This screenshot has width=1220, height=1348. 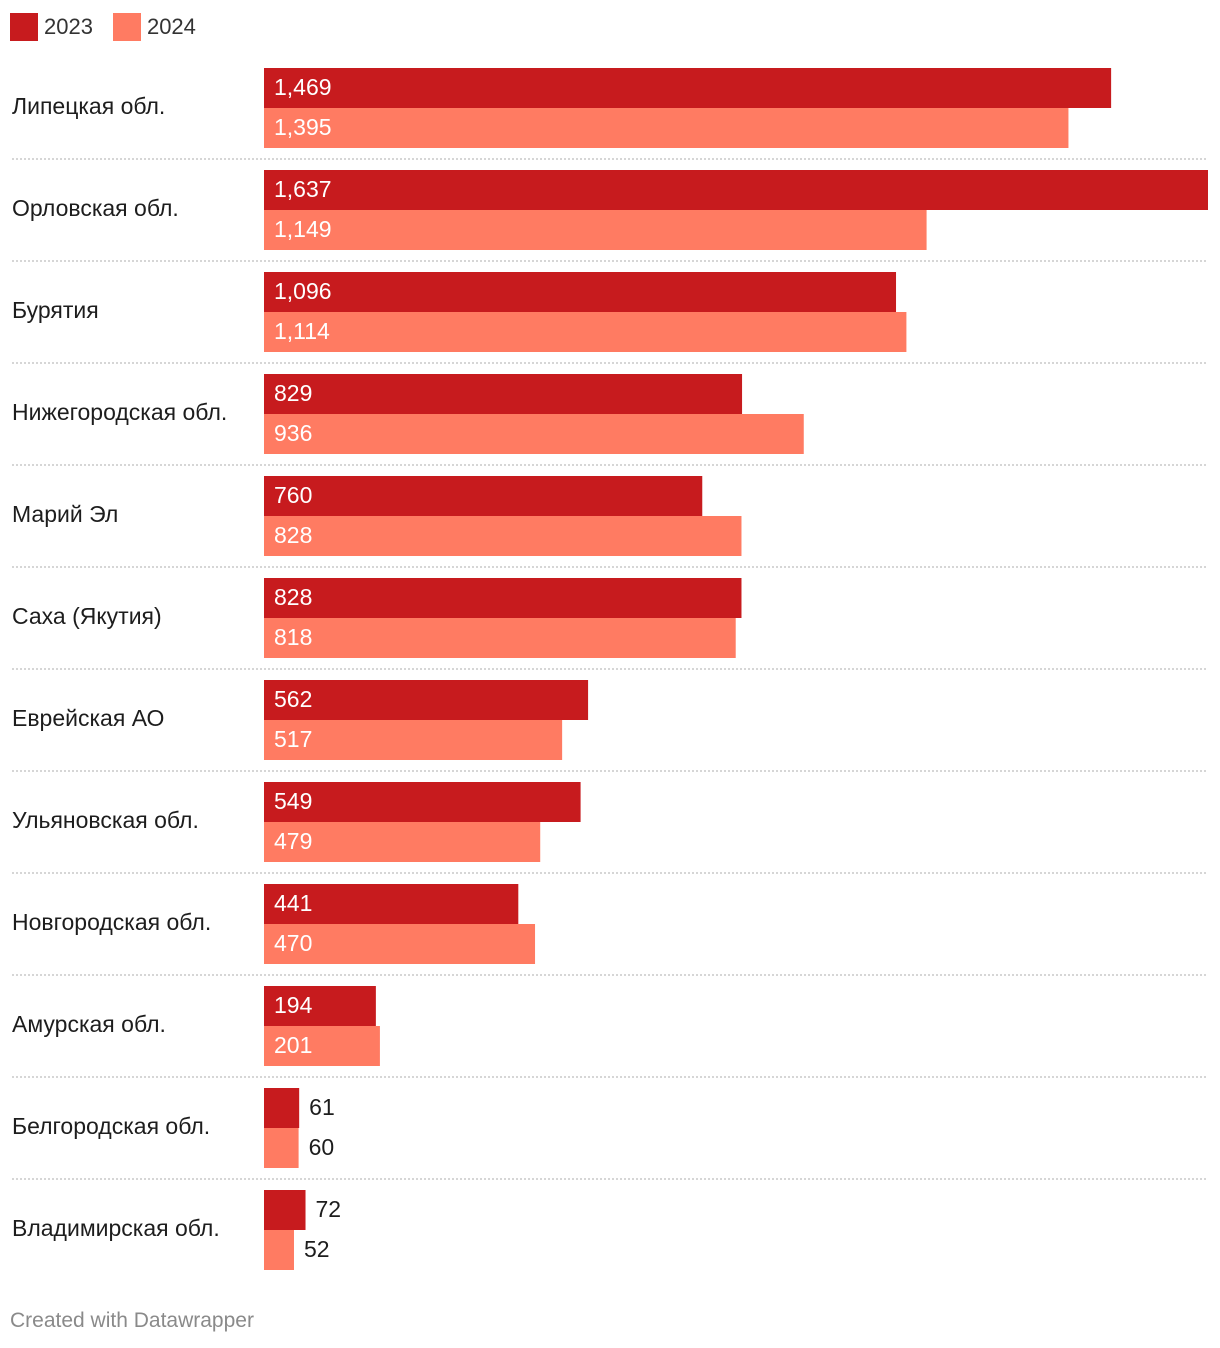 What do you see at coordinates (119, 412) in the screenshot?
I see `category-label-row-4: Нижегородская обл.` at bounding box center [119, 412].